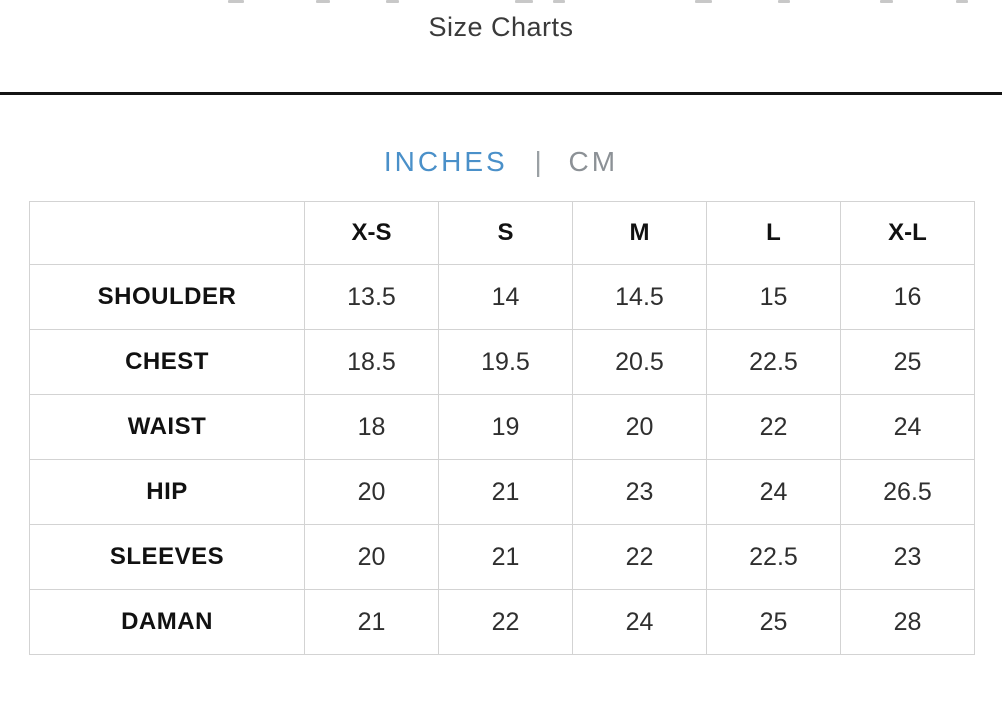 The width and height of the screenshot is (1002, 716). Describe the element at coordinates (639, 362) in the screenshot. I see `size-value-cell: 20.5` at that location.